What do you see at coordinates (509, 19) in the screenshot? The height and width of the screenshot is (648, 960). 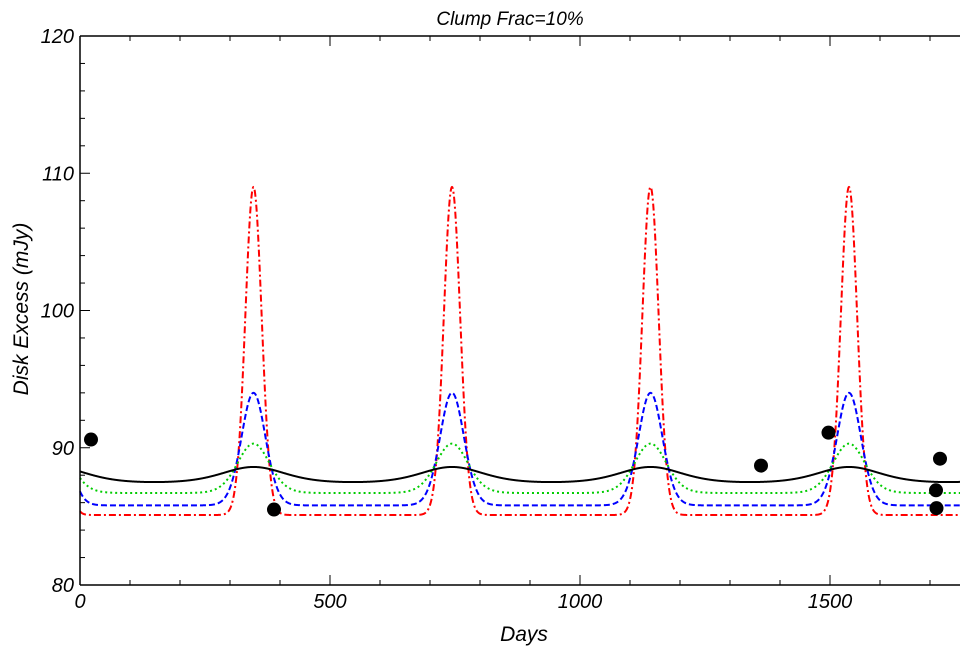 I see `chart-title: Clump Frac=10%` at bounding box center [509, 19].